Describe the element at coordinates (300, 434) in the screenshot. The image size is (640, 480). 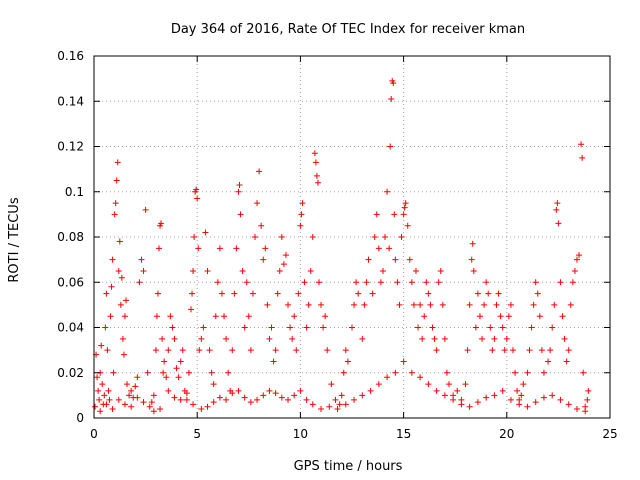
I see `x-tick-label: 10` at that location.